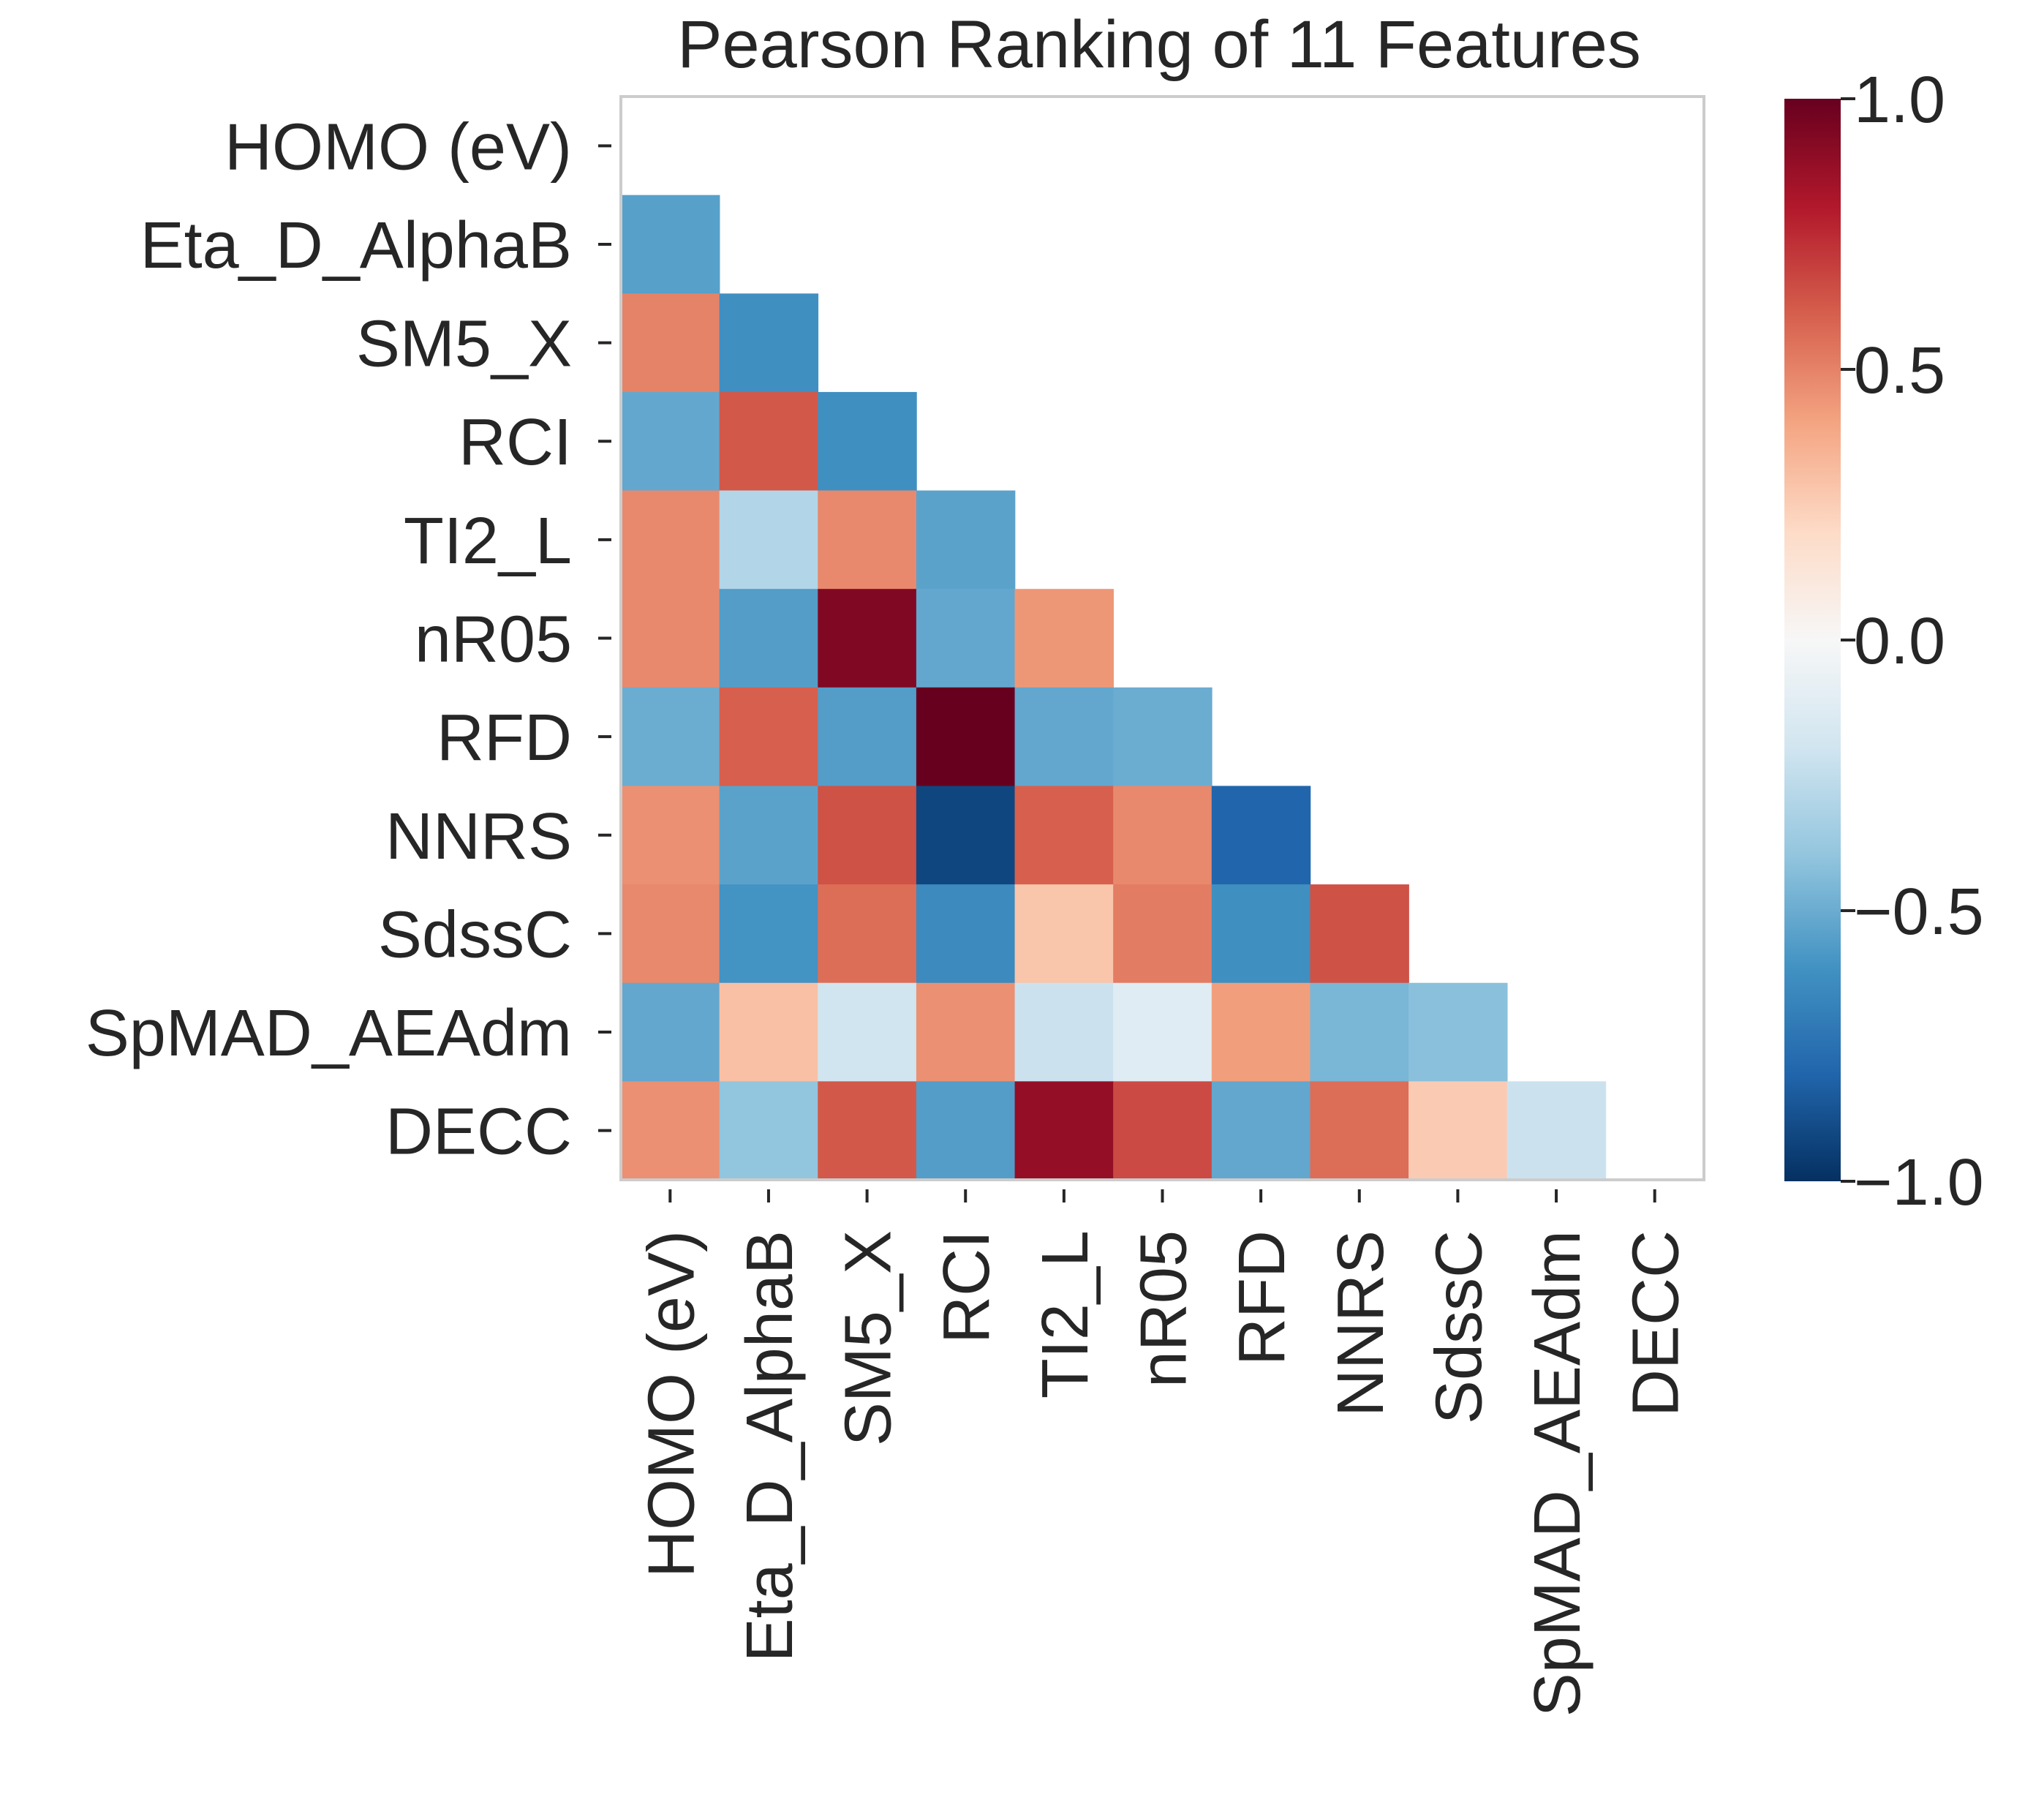  Describe the element at coordinates (493, 640) in the screenshot. I see `y-tick-label: nR05` at that location.